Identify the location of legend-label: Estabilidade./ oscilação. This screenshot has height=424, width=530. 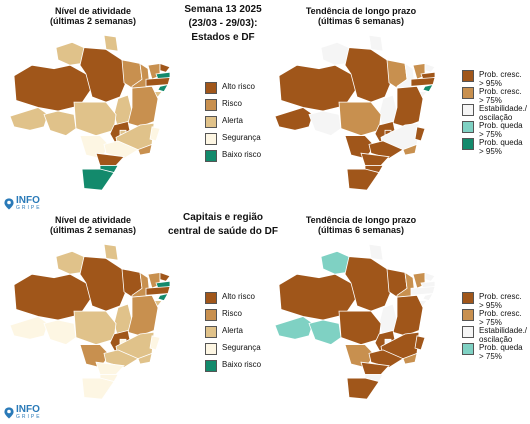
(503, 335).